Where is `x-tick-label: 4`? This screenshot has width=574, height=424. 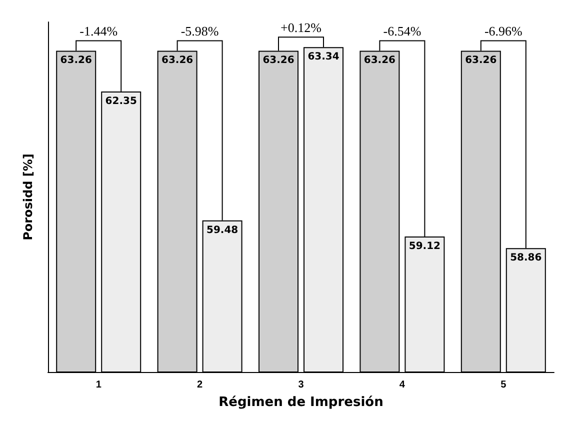
x-tick-label: 4 is located at coordinates (402, 385).